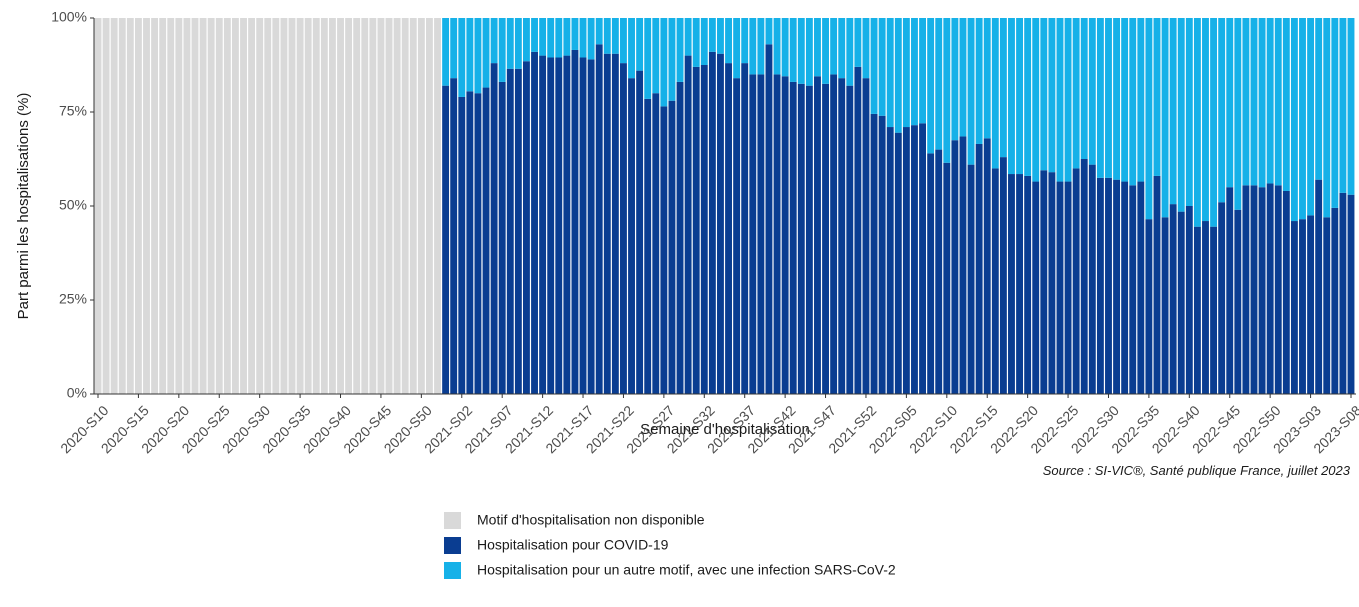 The height and width of the screenshot is (607, 1359). What do you see at coordinates (23, 206) in the screenshot?
I see `y-axis-title: Part parmi les hospitalisations (%)` at bounding box center [23, 206].